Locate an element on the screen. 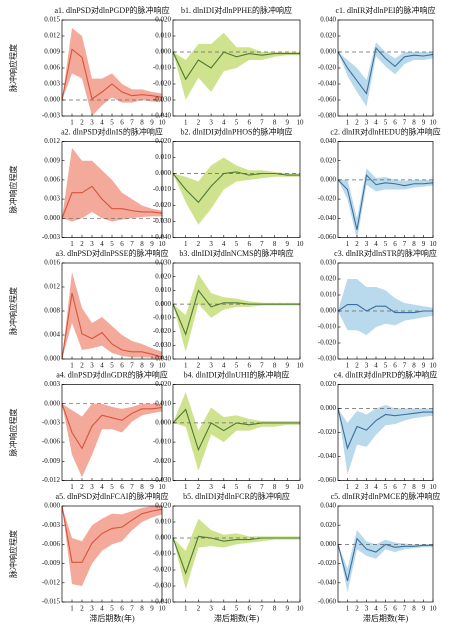 The height and width of the screenshot is (631, 473). panel-title: a4. dlnPSD对dlnGDR的脉冲响应 is located at coordinates (112, 374).